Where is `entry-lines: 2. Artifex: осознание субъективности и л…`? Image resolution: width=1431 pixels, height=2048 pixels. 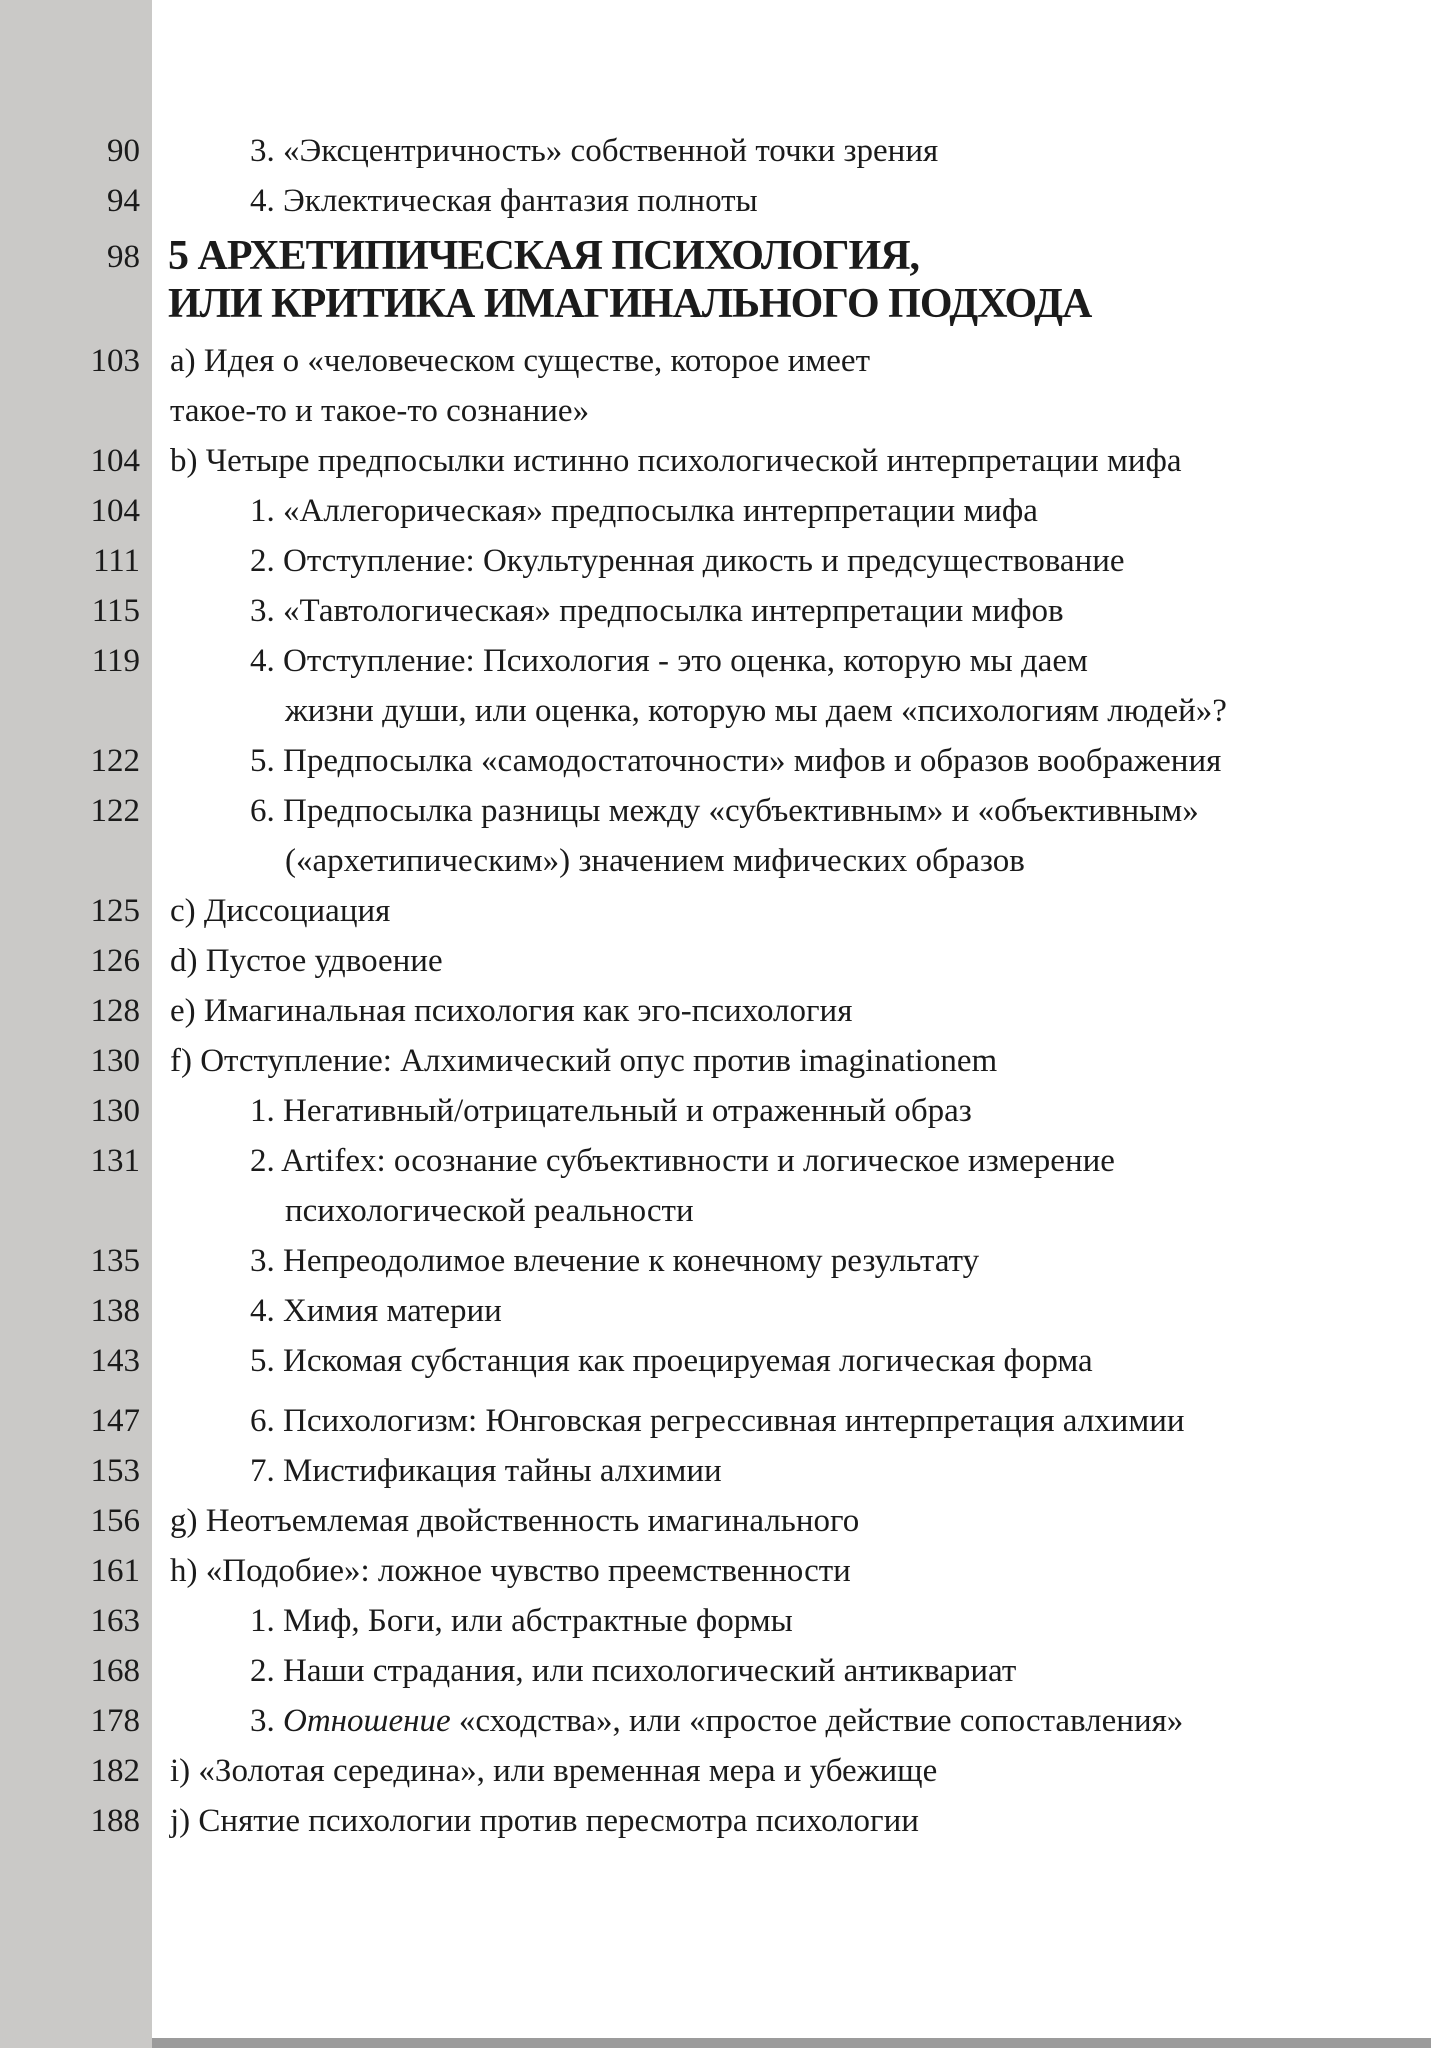 entry-lines: 2. Artifex: осознание субъективности и л… is located at coordinates (791, 1186).